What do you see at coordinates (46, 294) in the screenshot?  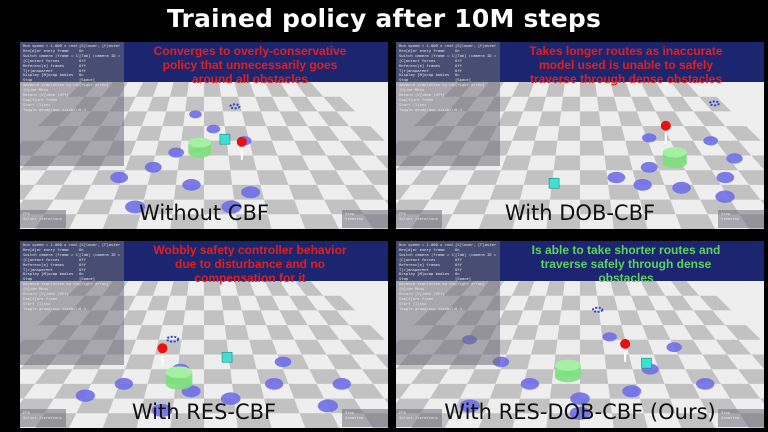 I see `menu-key: Record [V]ideo (Off)` at bounding box center [46, 294].